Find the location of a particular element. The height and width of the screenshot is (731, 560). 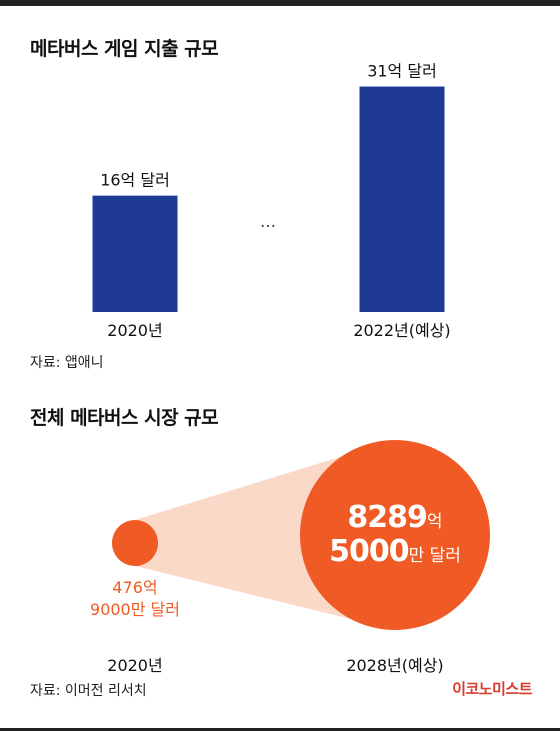

bar-category-label-2: 2022년(예상) is located at coordinates (401, 330).